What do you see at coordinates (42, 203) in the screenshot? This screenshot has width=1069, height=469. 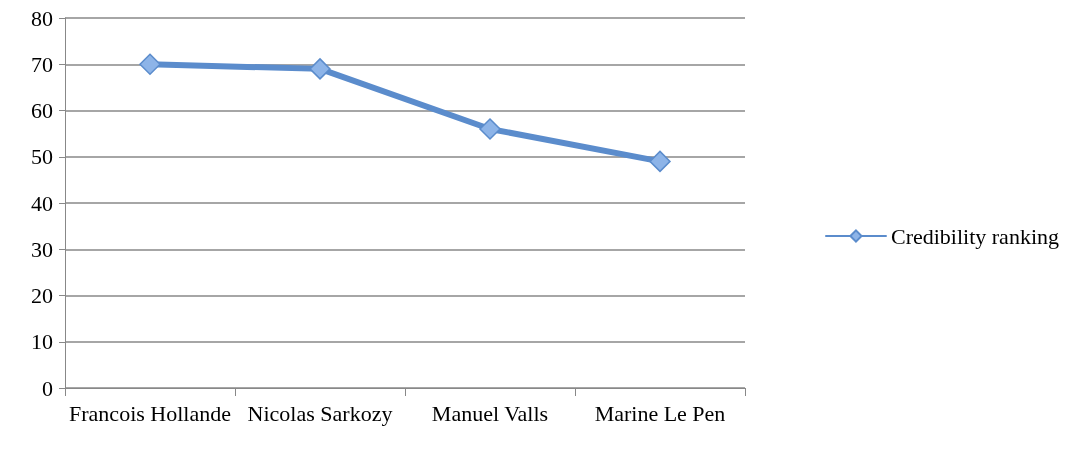 I see `y-tick-label: 40` at bounding box center [42, 203].